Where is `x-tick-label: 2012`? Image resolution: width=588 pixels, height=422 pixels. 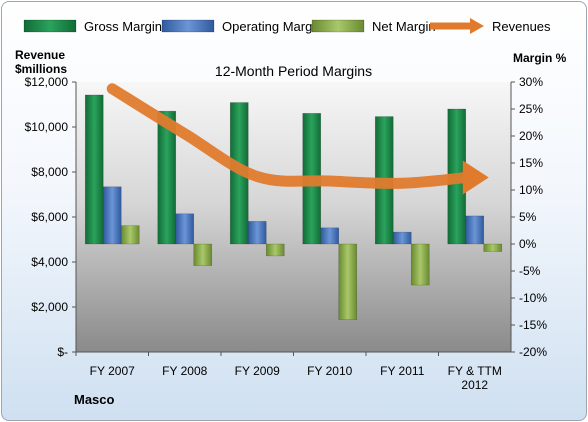
x-tick-label: 2012 is located at coordinates (474, 385).